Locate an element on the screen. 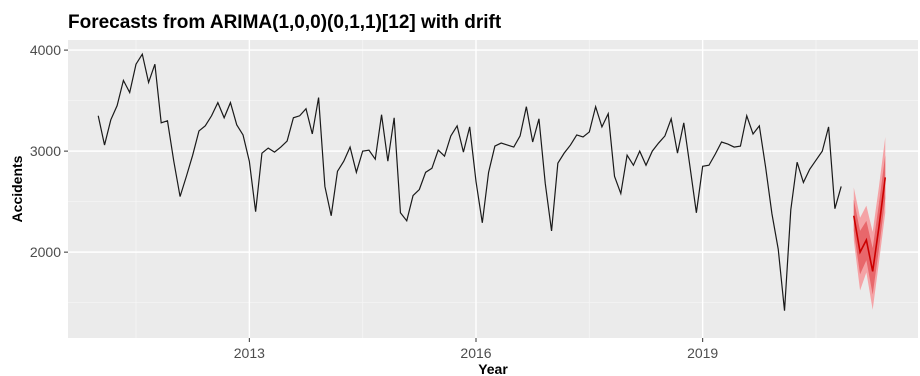 Image resolution: width=920 pixels, height=376 pixels. y-axis-title: Accidents is located at coordinates (17, 188).